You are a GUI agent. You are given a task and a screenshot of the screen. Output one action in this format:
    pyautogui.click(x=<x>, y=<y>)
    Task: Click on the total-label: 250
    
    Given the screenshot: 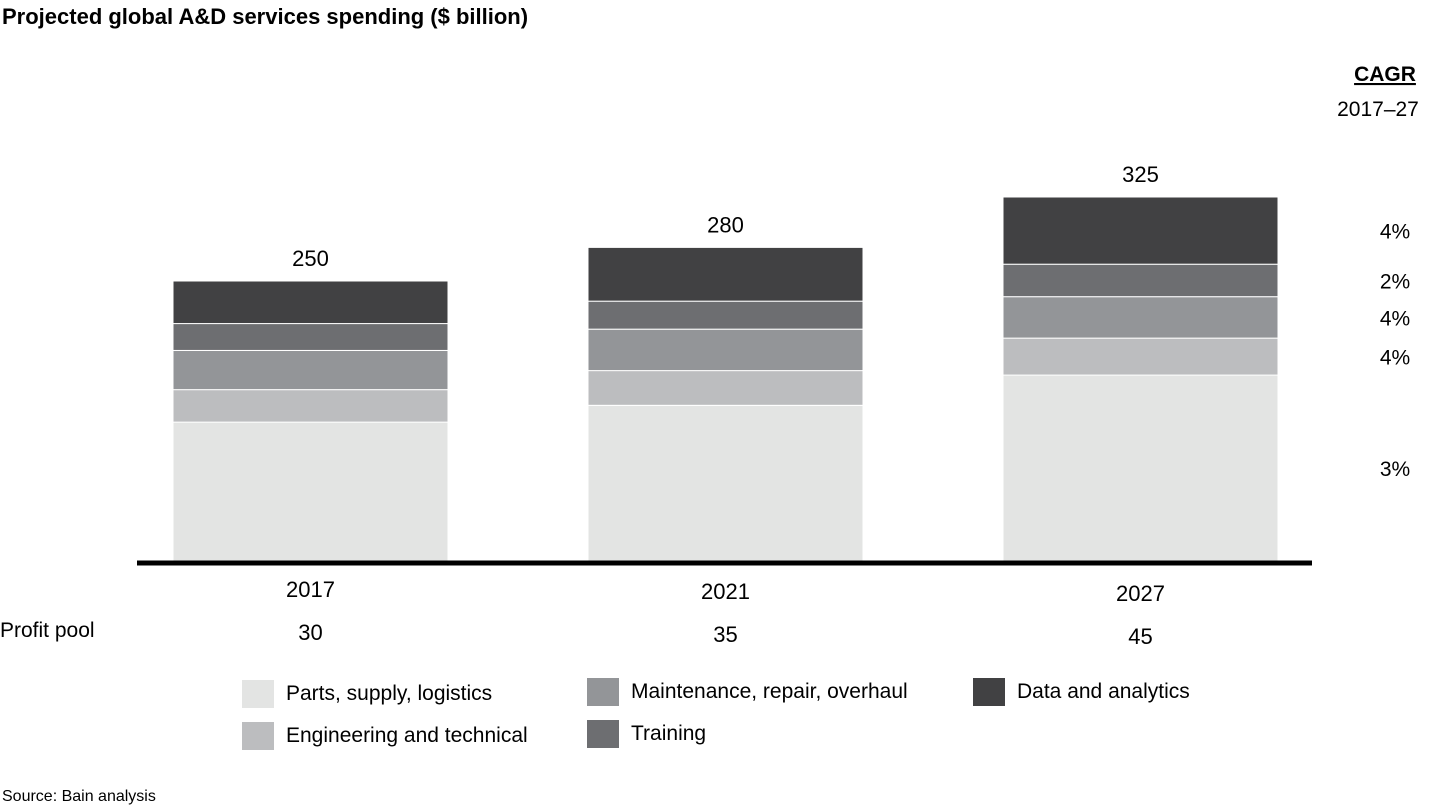 What is the action you would take?
    pyautogui.click(x=310, y=258)
    